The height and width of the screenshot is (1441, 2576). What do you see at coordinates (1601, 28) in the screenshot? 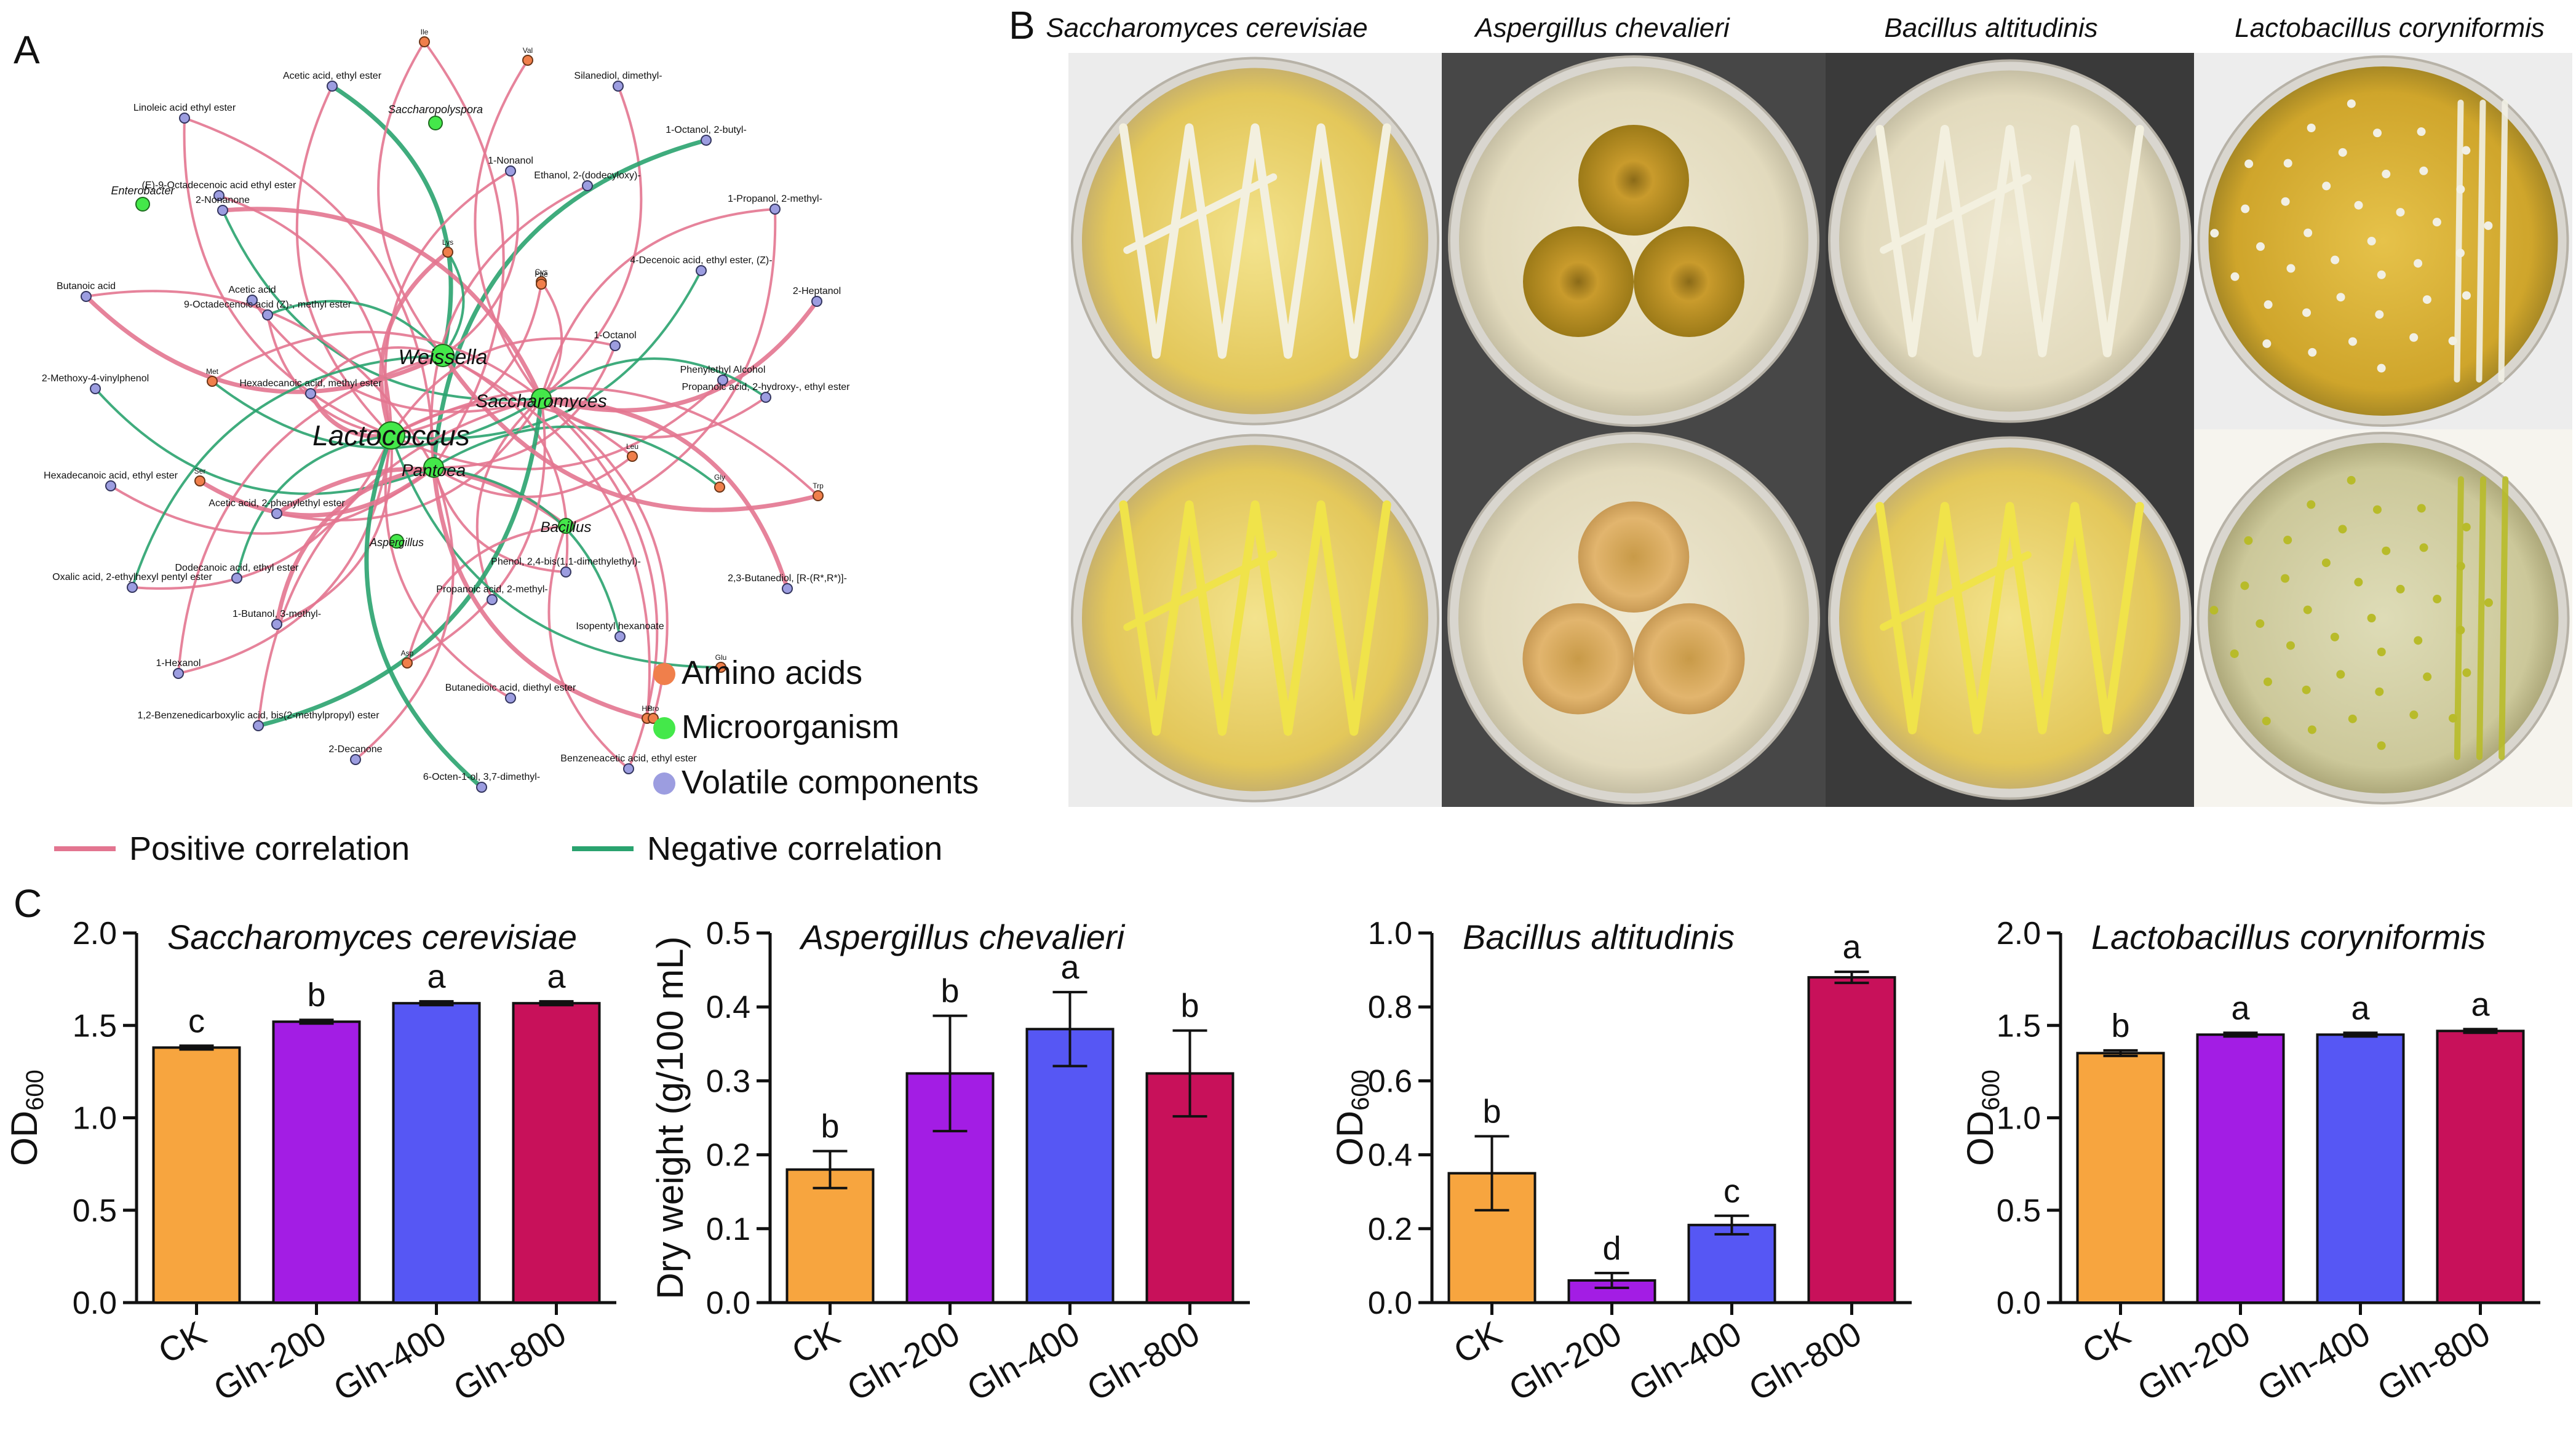
I see `plate-title: Aspergillus chevalieri` at bounding box center [1601, 28].